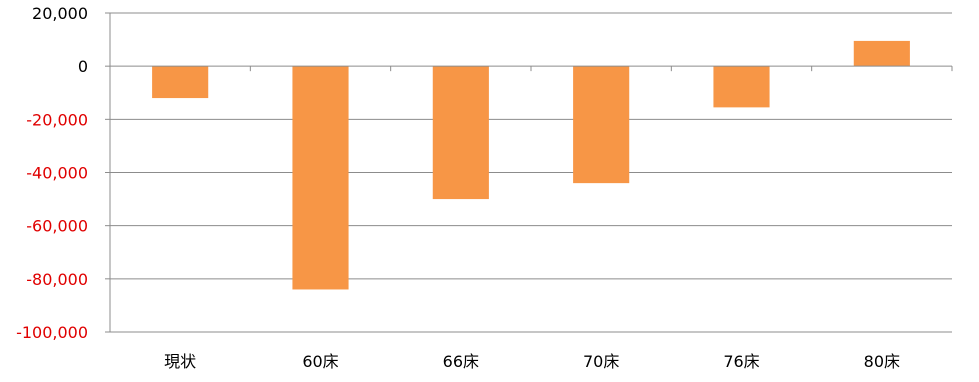 The image size is (979, 382). I want to click on x-tick-label: 66床, so click(461, 361).